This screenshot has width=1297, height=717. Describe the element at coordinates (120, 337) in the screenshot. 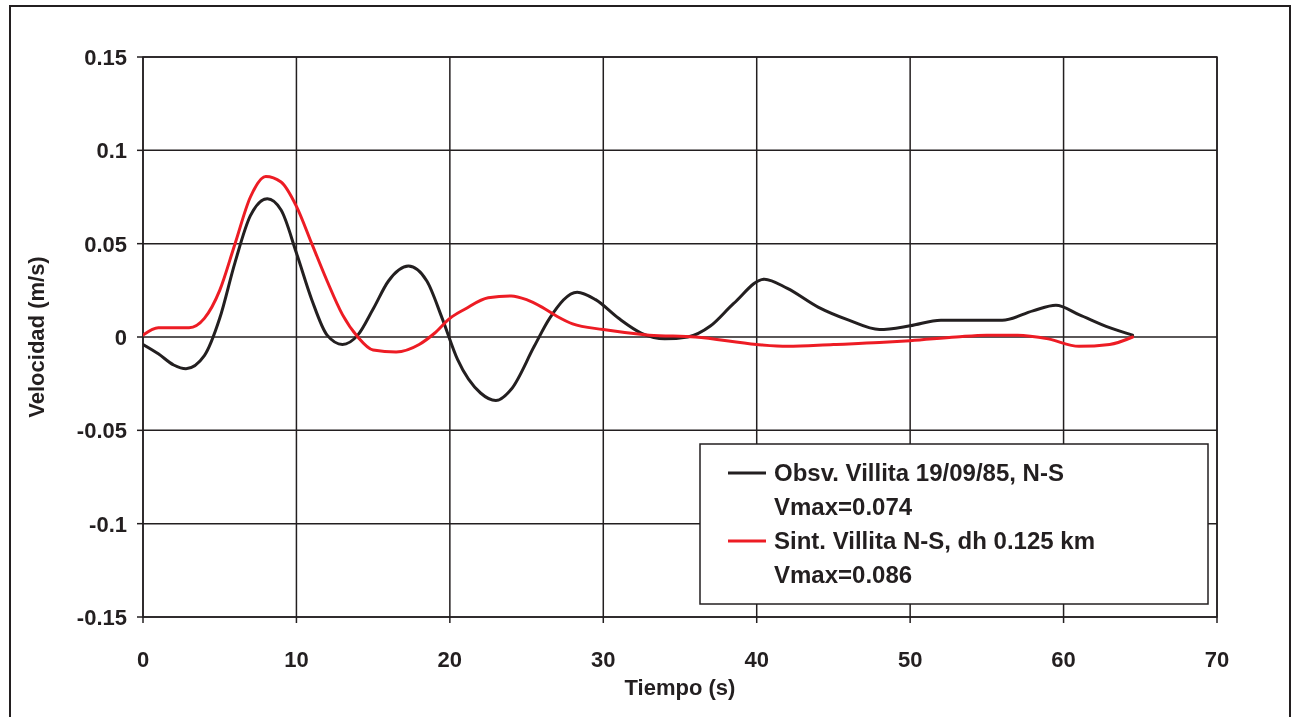

I see `y-tick-label: 0` at that location.